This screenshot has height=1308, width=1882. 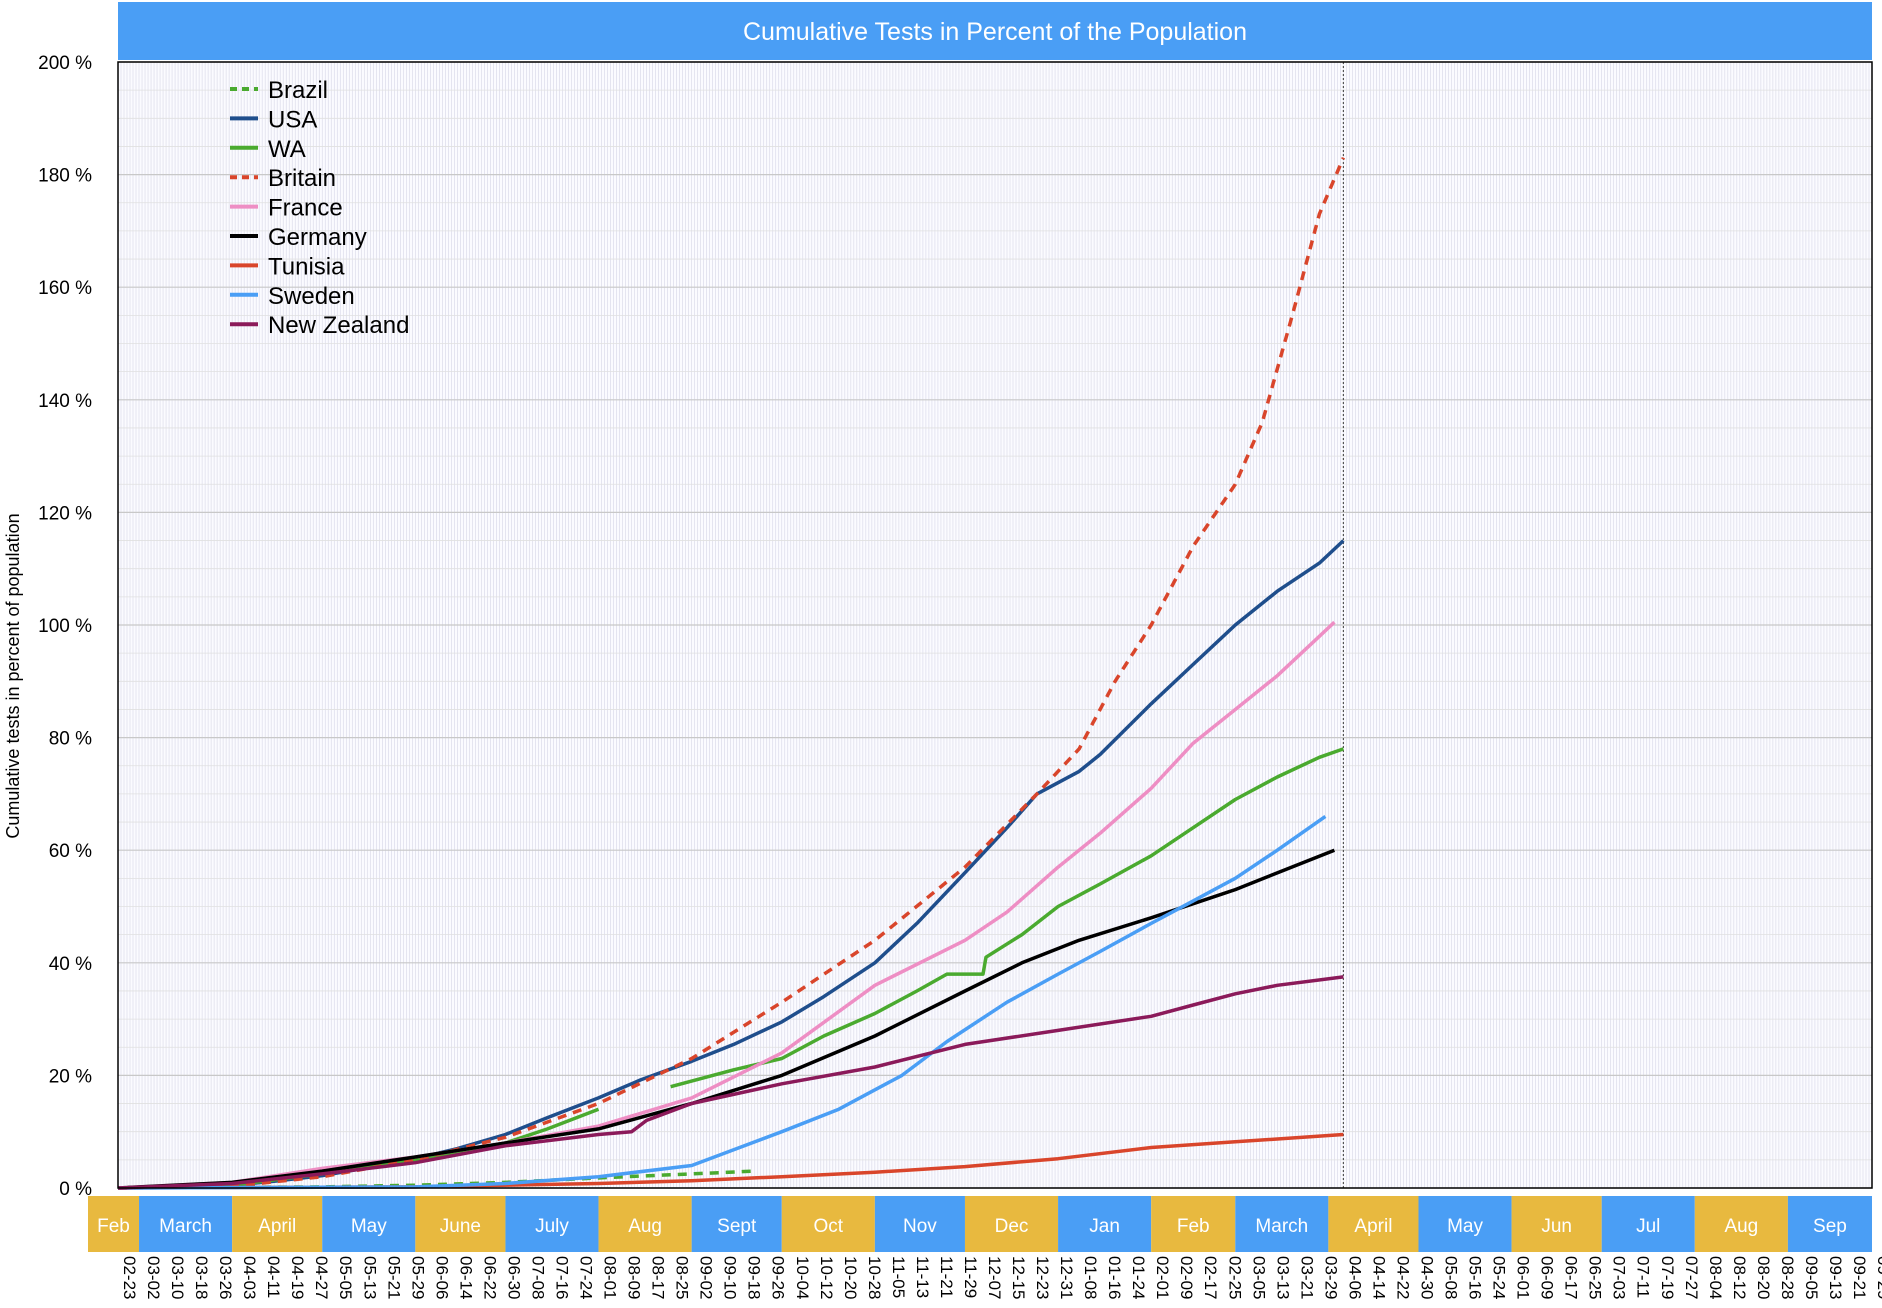 I want to click on legend-label: Brazil, so click(x=298, y=90).